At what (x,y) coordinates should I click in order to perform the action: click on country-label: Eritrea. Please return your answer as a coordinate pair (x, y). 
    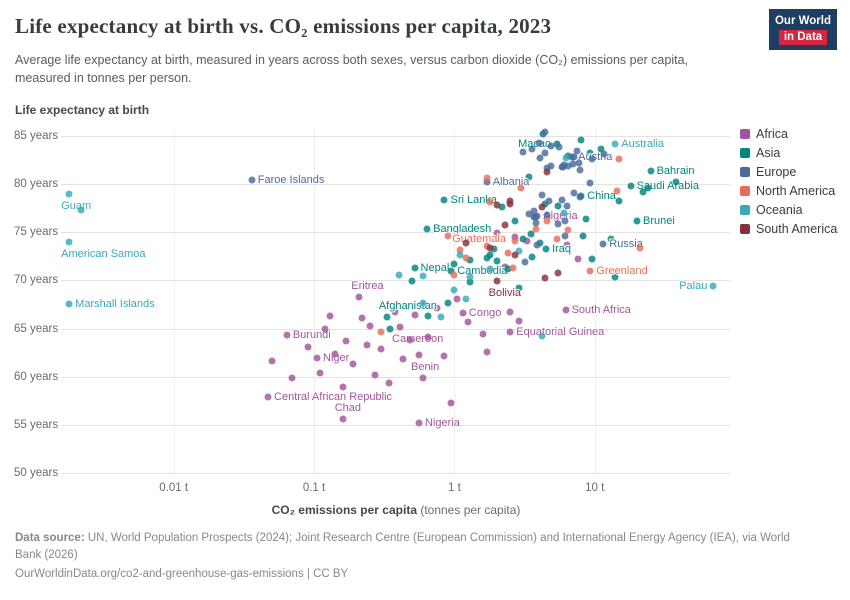
    Looking at the image, I should click on (367, 285).